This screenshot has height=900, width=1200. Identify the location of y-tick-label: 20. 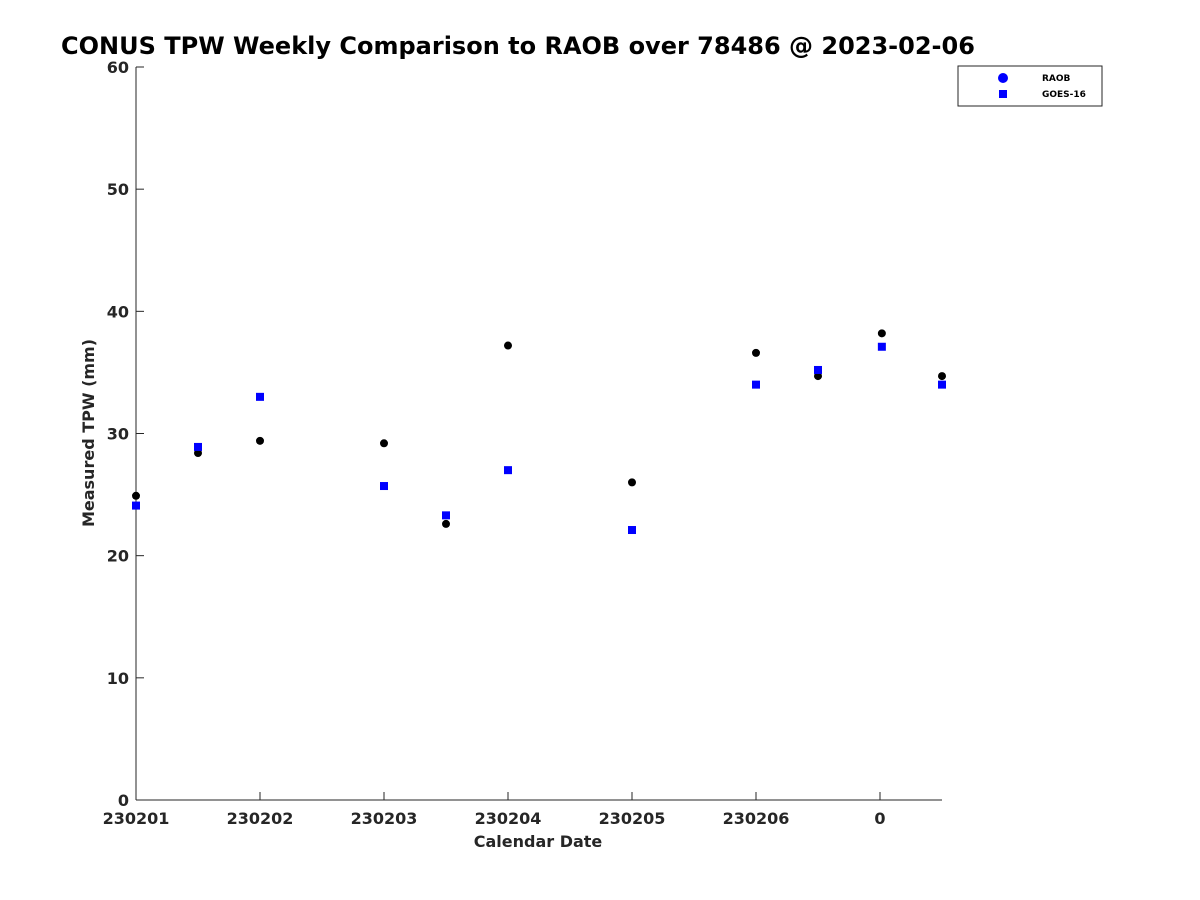
(118, 556).